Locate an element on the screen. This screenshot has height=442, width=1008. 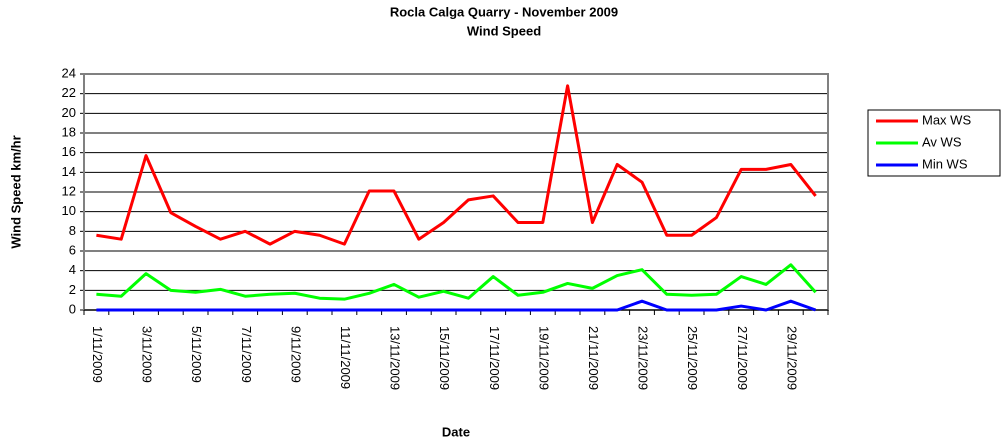
y-tick-label: 14 is located at coordinates (69, 171).